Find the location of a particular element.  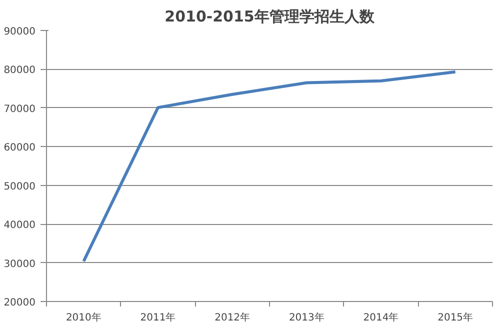

y-tick-label: 20000 is located at coordinates (20, 303).